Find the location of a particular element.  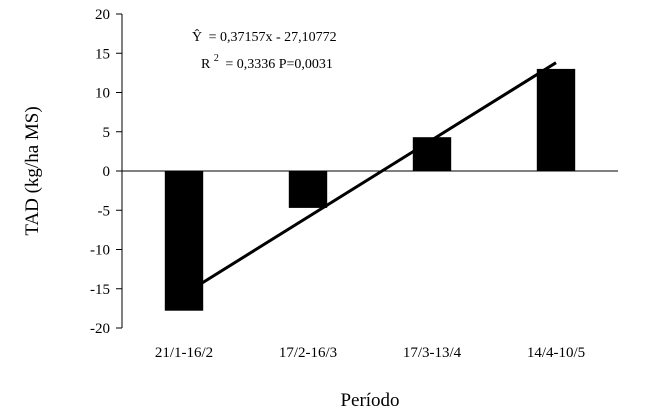

y-tick-label: 10 is located at coordinates (102, 94).